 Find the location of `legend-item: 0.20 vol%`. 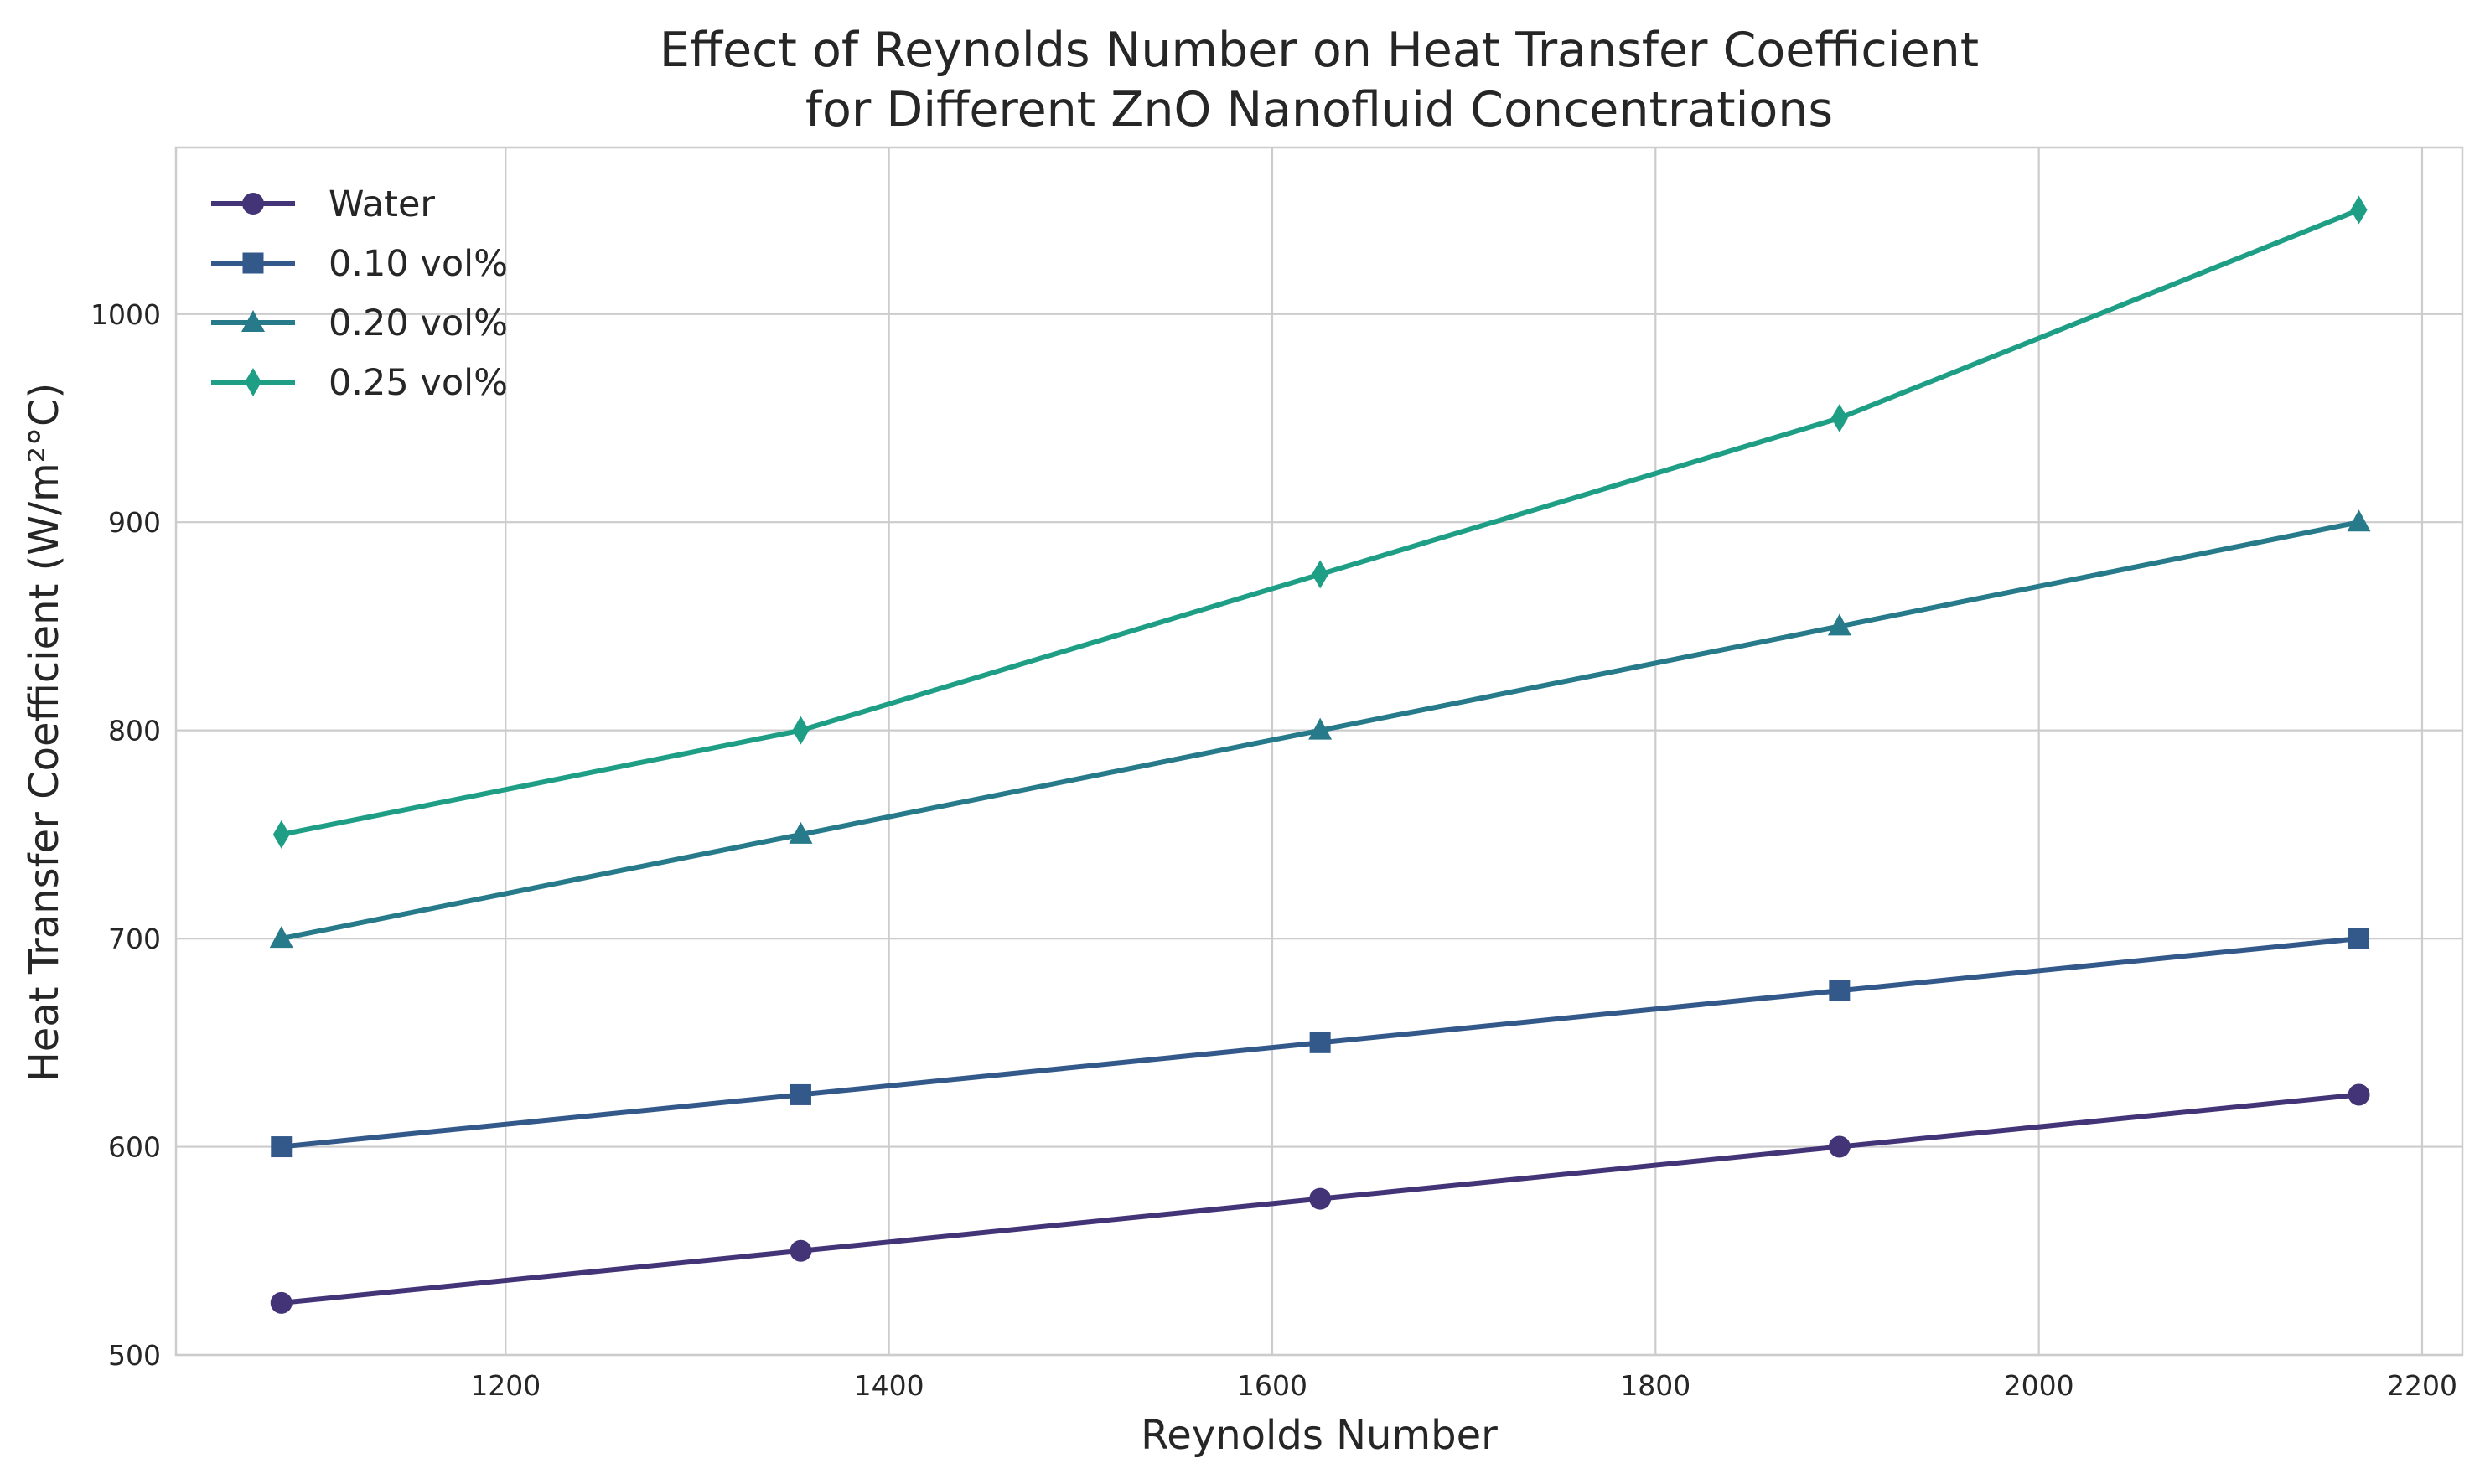

legend-item: 0.20 vol% is located at coordinates (359, 323).